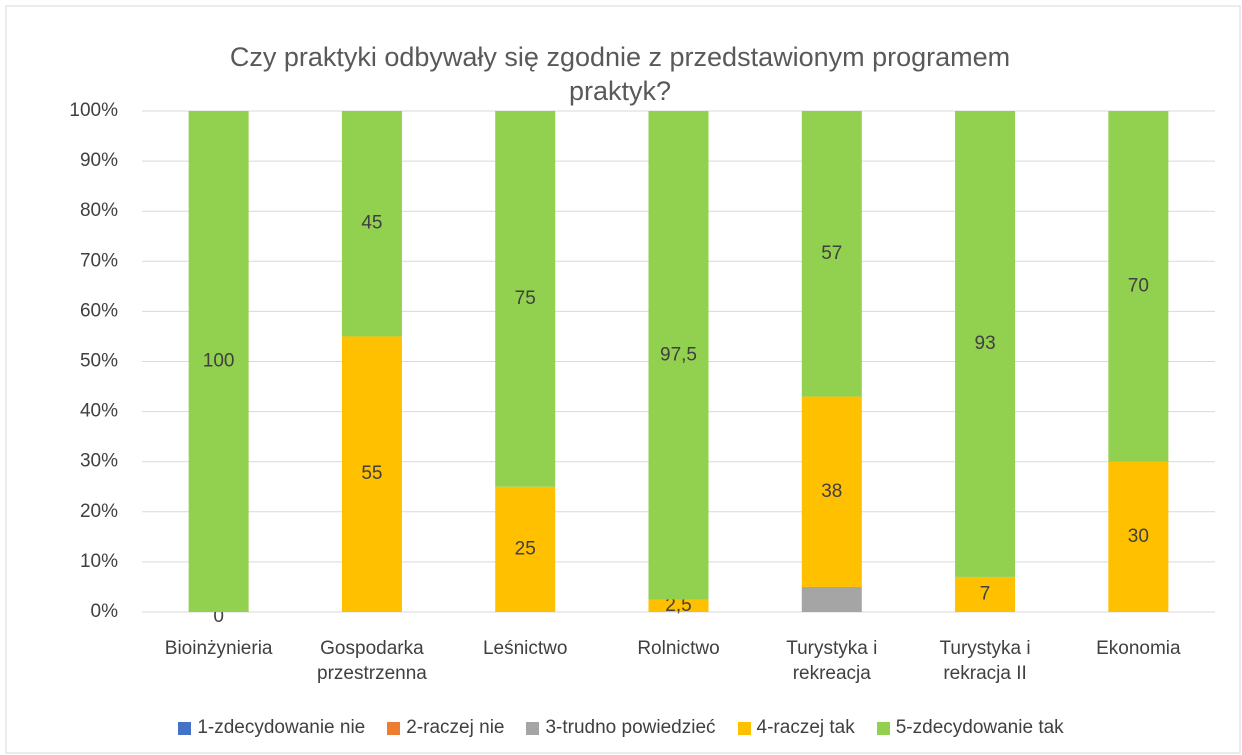 This screenshot has height=755, width=1242. I want to click on legend-item: 2-raczej nie, so click(445, 728).